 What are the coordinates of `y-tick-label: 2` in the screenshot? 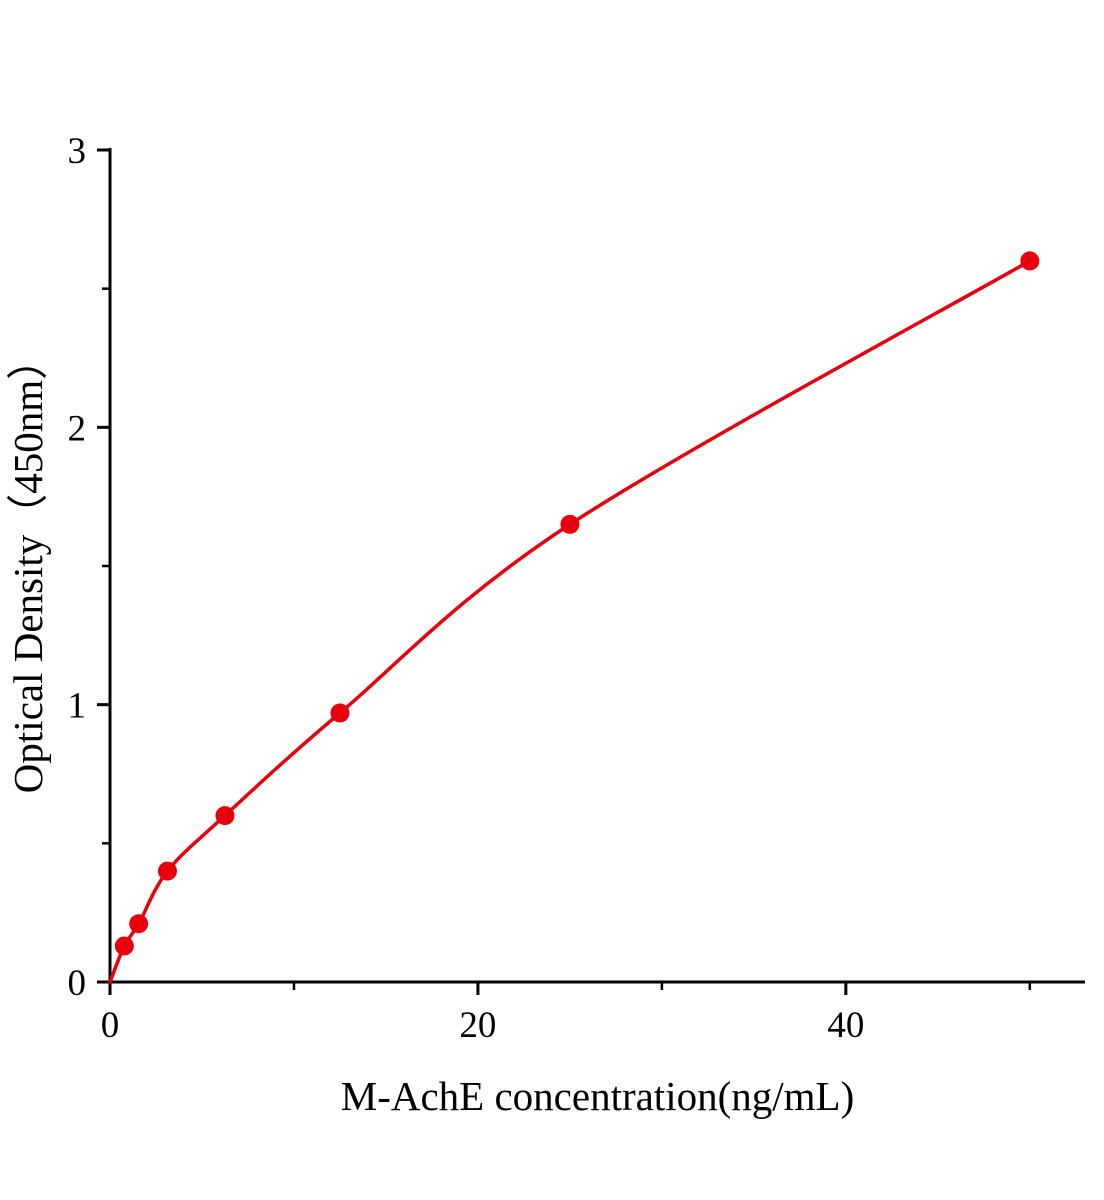 It's located at (77, 428).